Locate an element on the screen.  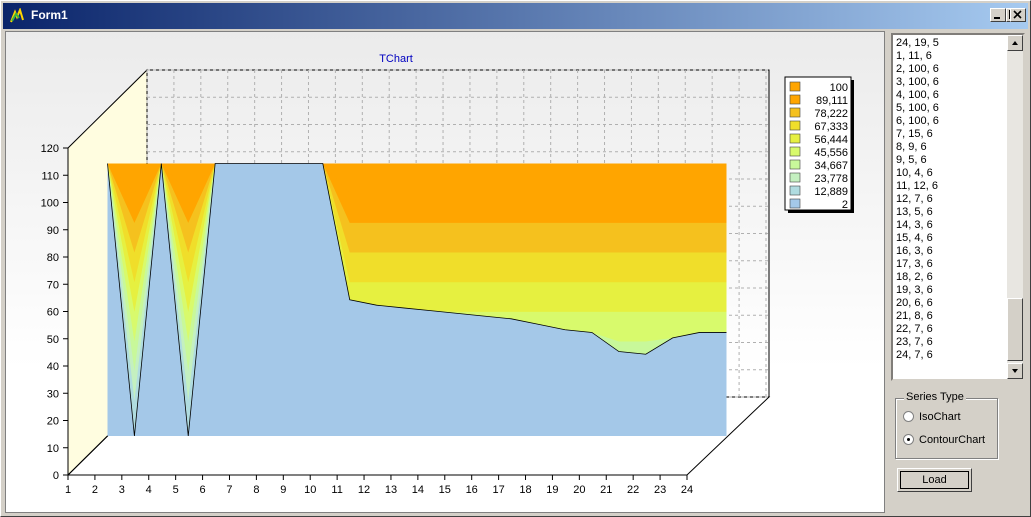
x-tick-label: 21 is located at coordinates (606, 490).